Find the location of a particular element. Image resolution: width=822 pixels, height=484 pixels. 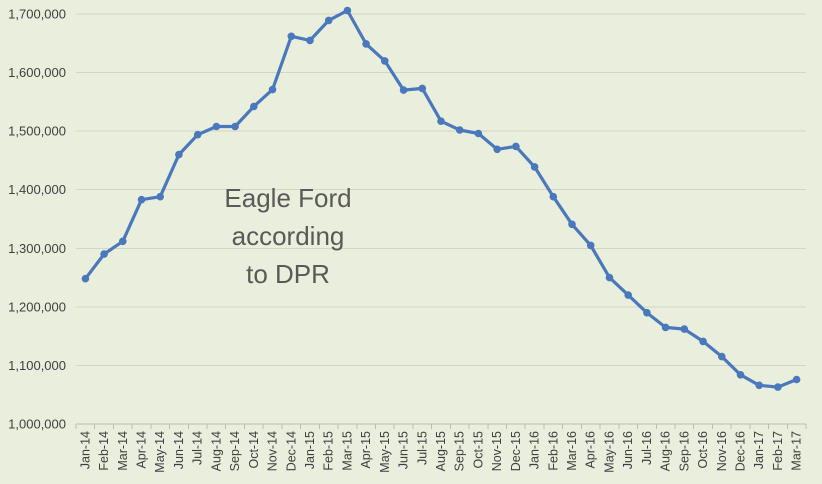

x-axis-label: Nov-14 is located at coordinates (273, 451).